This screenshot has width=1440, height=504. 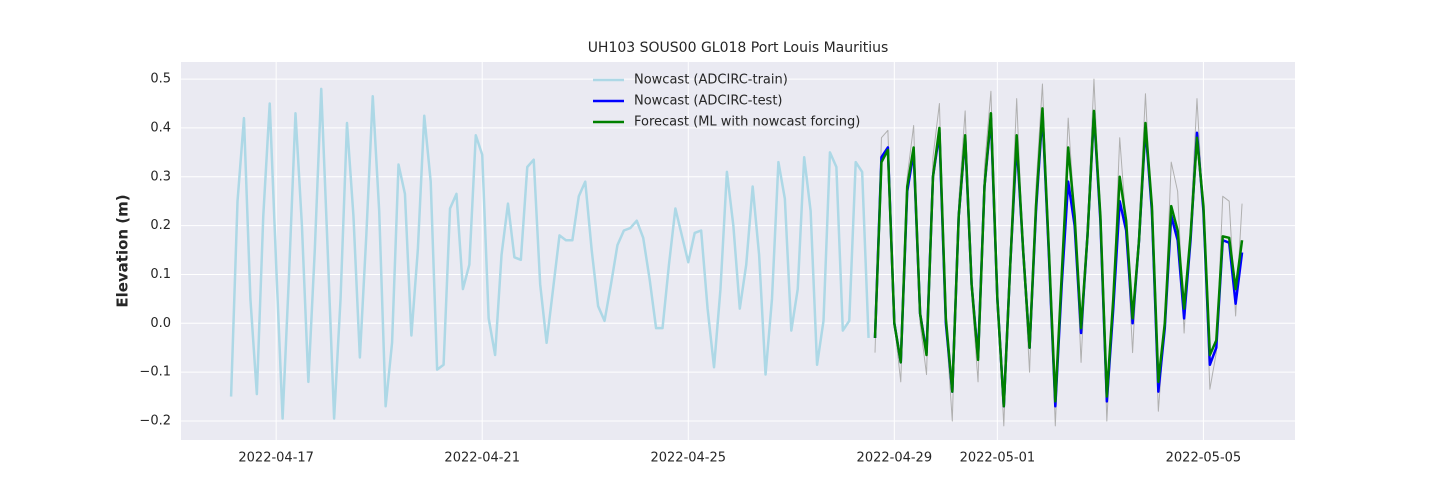 What do you see at coordinates (160, 127) in the screenshot?
I see `y-tick-label: 0.4` at bounding box center [160, 127].